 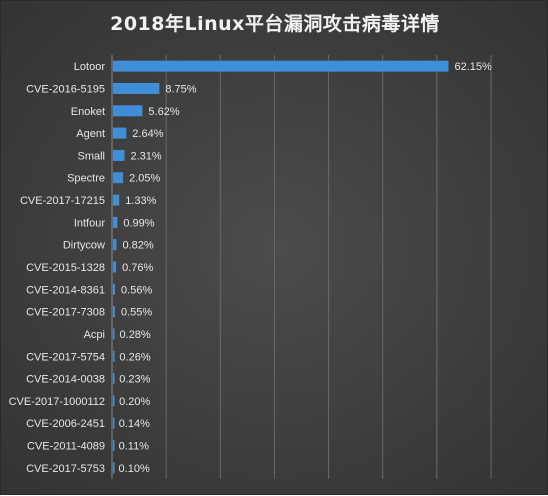 What do you see at coordinates (128, 111) in the screenshot?
I see `bar-enoket` at bounding box center [128, 111].